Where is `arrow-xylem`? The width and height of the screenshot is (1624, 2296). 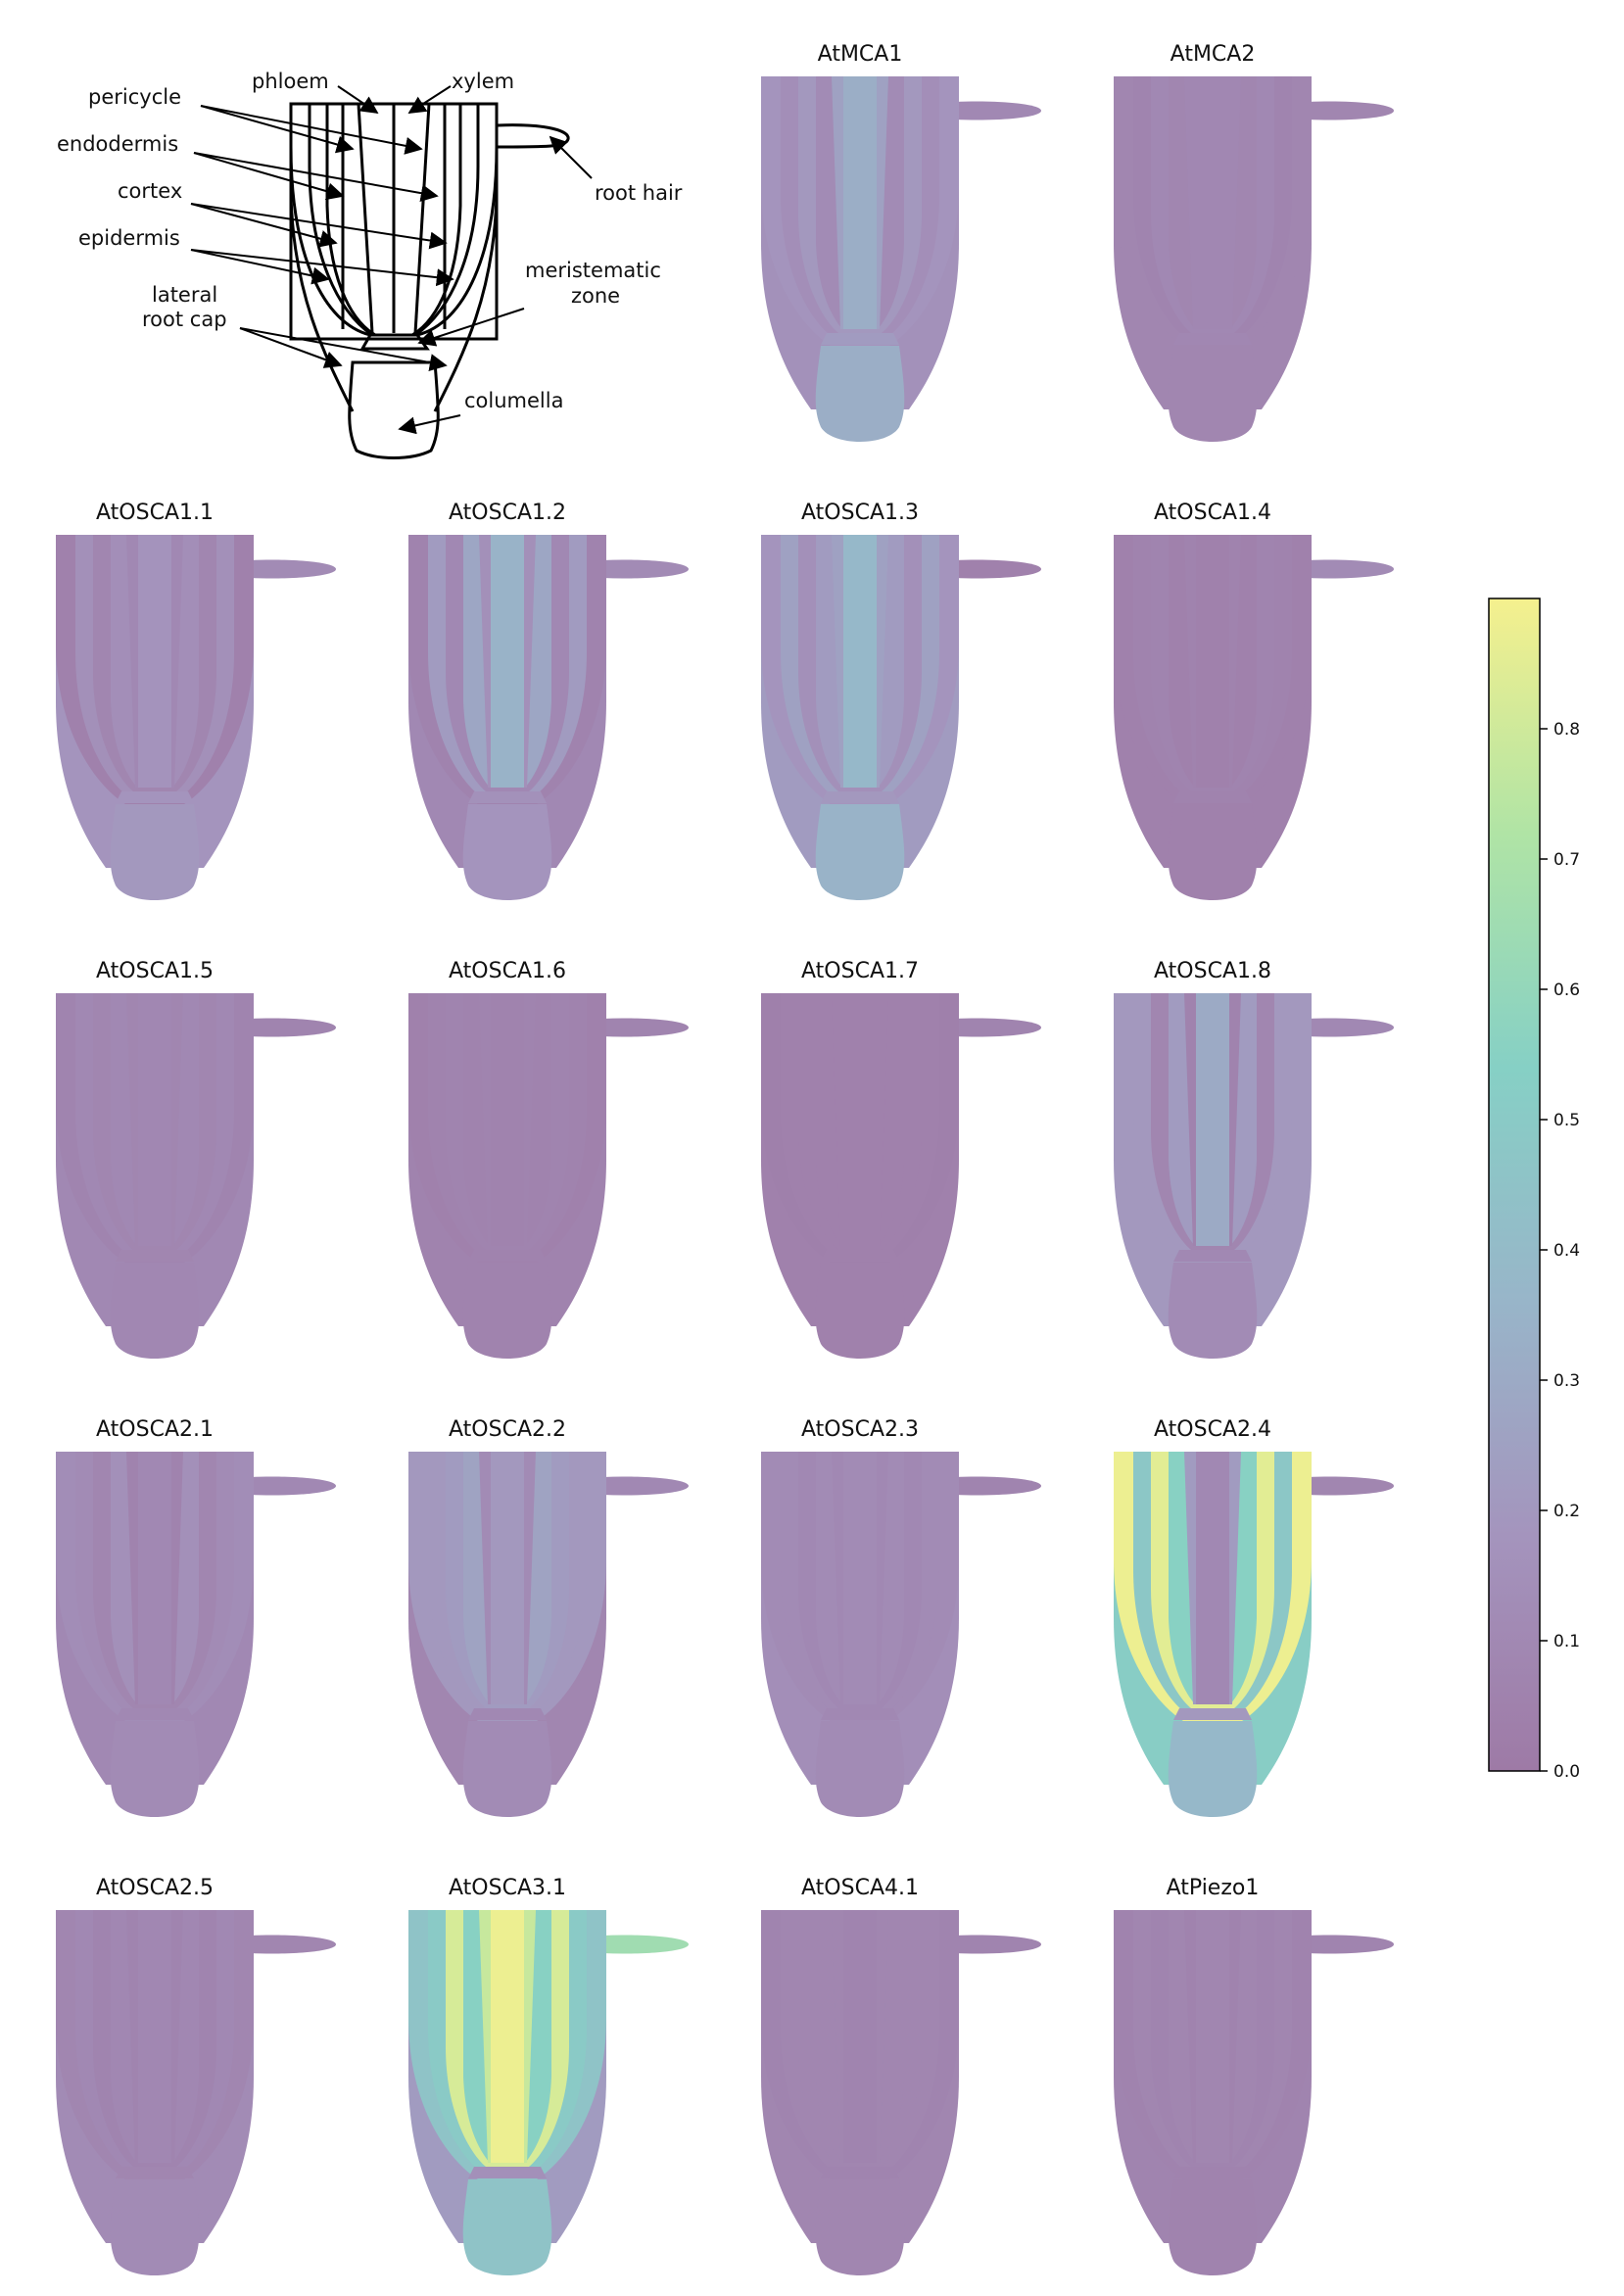
arrow-xylem is located at coordinates (430, 99).